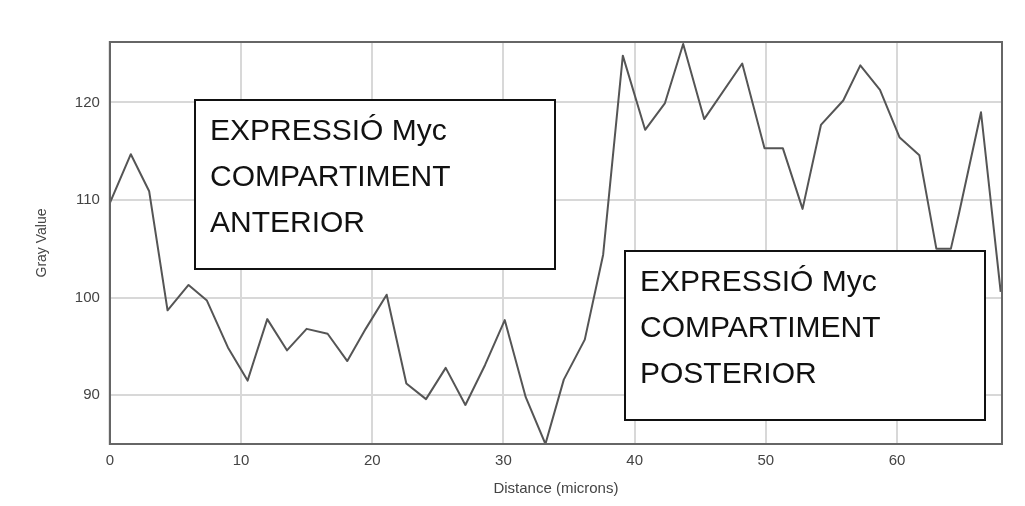 Image resolution: width=1025 pixels, height=506 pixels. Describe the element at coordinates (805, 335) in the screenshot. I see `text-box: EXPRESSIÓ Myc COMPARTIMENT POSTERIOR` at that location.